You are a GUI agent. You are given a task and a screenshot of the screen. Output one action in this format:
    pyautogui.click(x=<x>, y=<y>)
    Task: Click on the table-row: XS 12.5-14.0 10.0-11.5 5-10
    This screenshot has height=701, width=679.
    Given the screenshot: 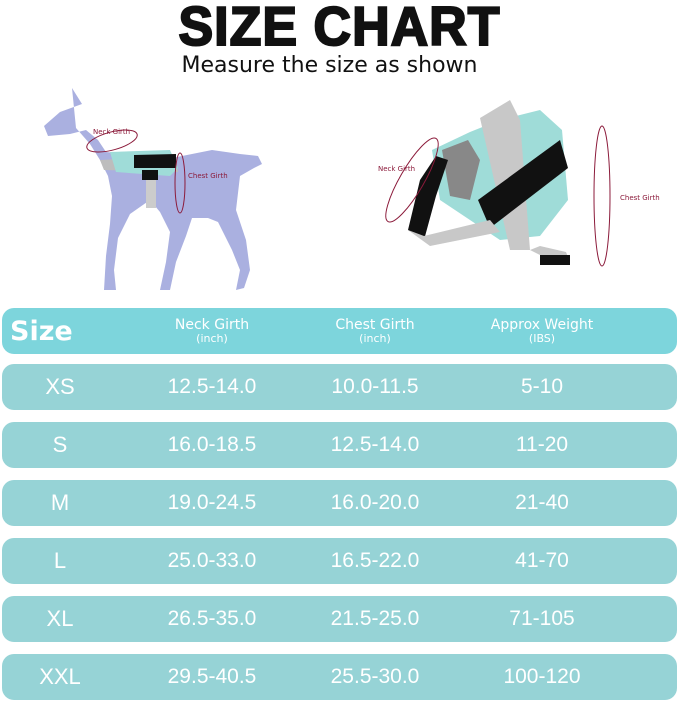 What is the action you would take?
    pyautogui.click(x=339, y=387)
    